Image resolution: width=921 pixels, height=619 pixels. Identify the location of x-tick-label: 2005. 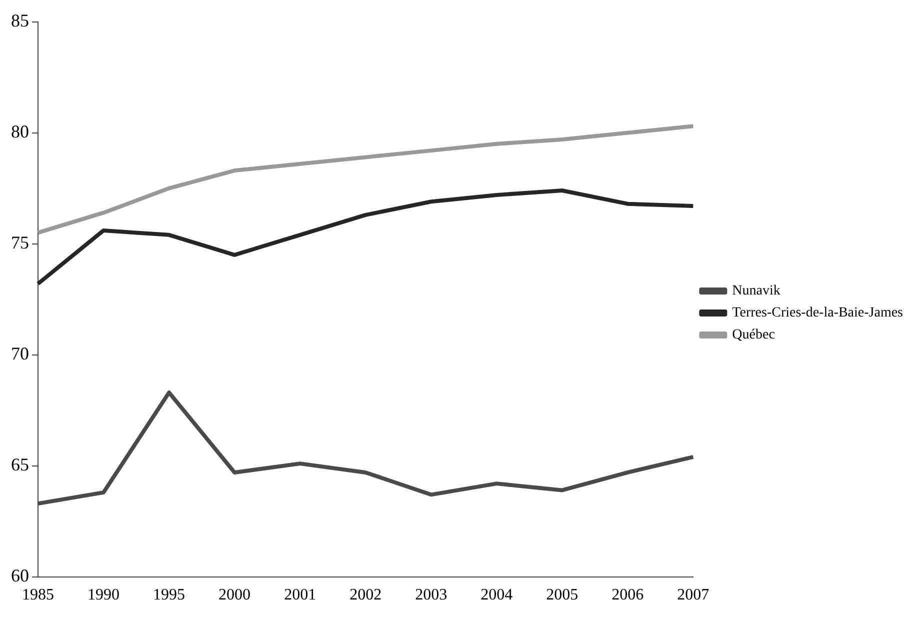
(562, 595).